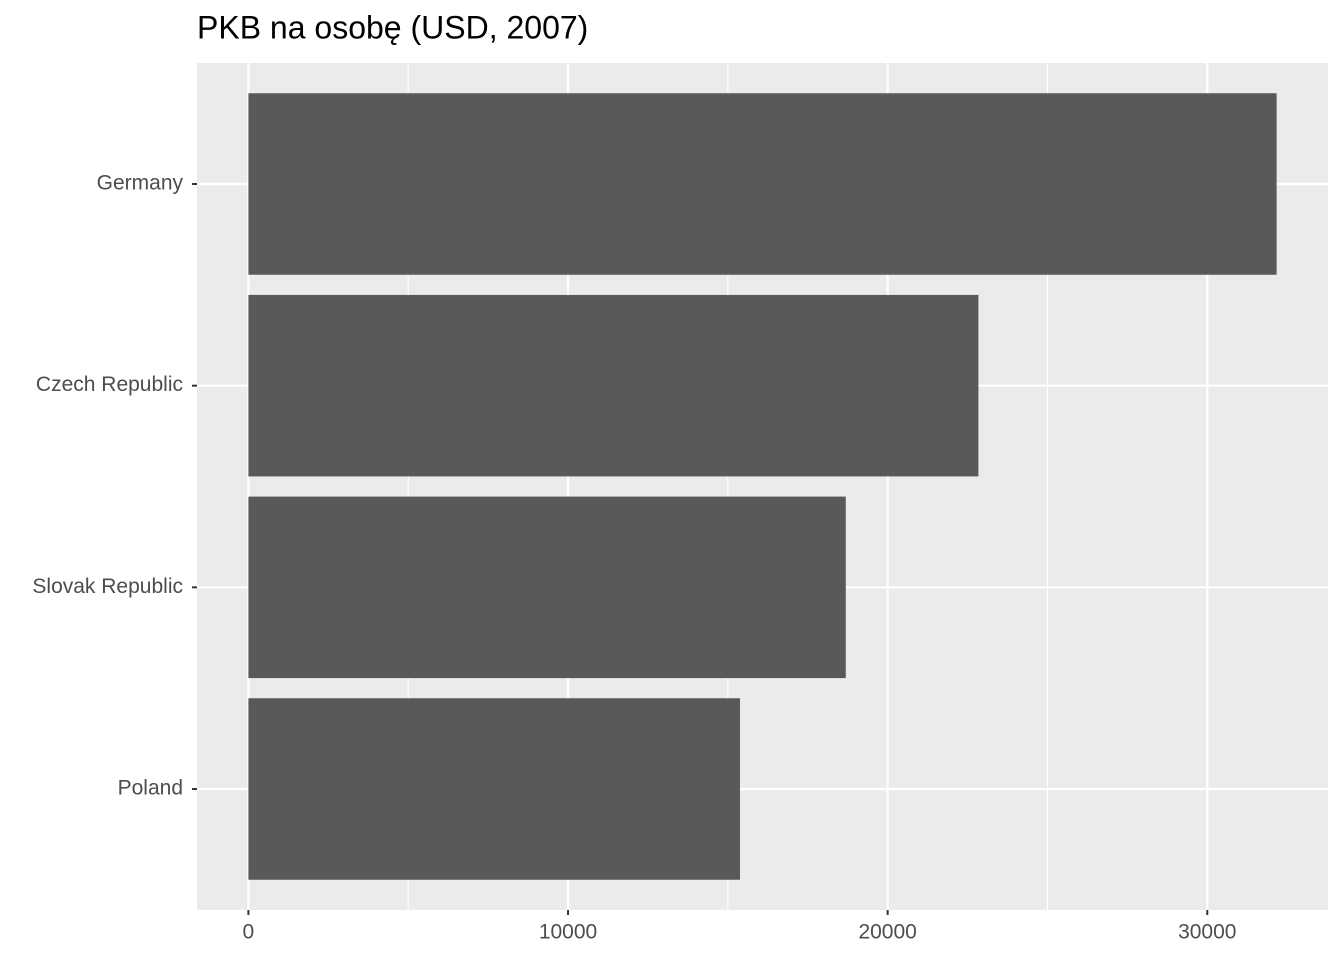  What do you see at coordinates (568, 932) in the screenshot?
I see `x-tick-label: 10000` at bounding box center [568, 932].